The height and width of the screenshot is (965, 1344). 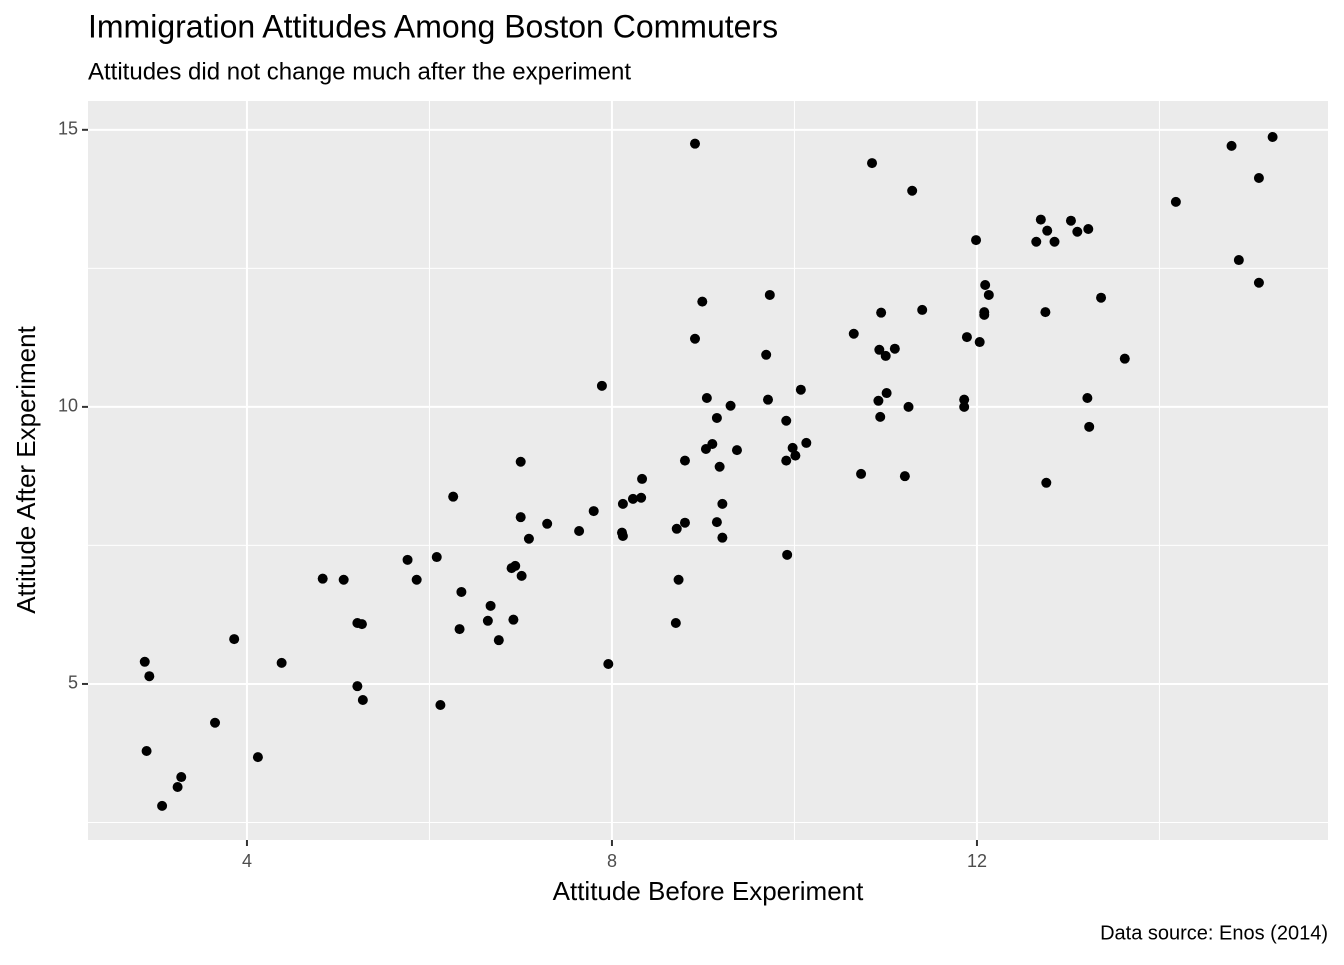 What do you see at coordinates (68, 129) in the screenshot?
I see `y-tick-label: 15` at bounding box center [68, 129].